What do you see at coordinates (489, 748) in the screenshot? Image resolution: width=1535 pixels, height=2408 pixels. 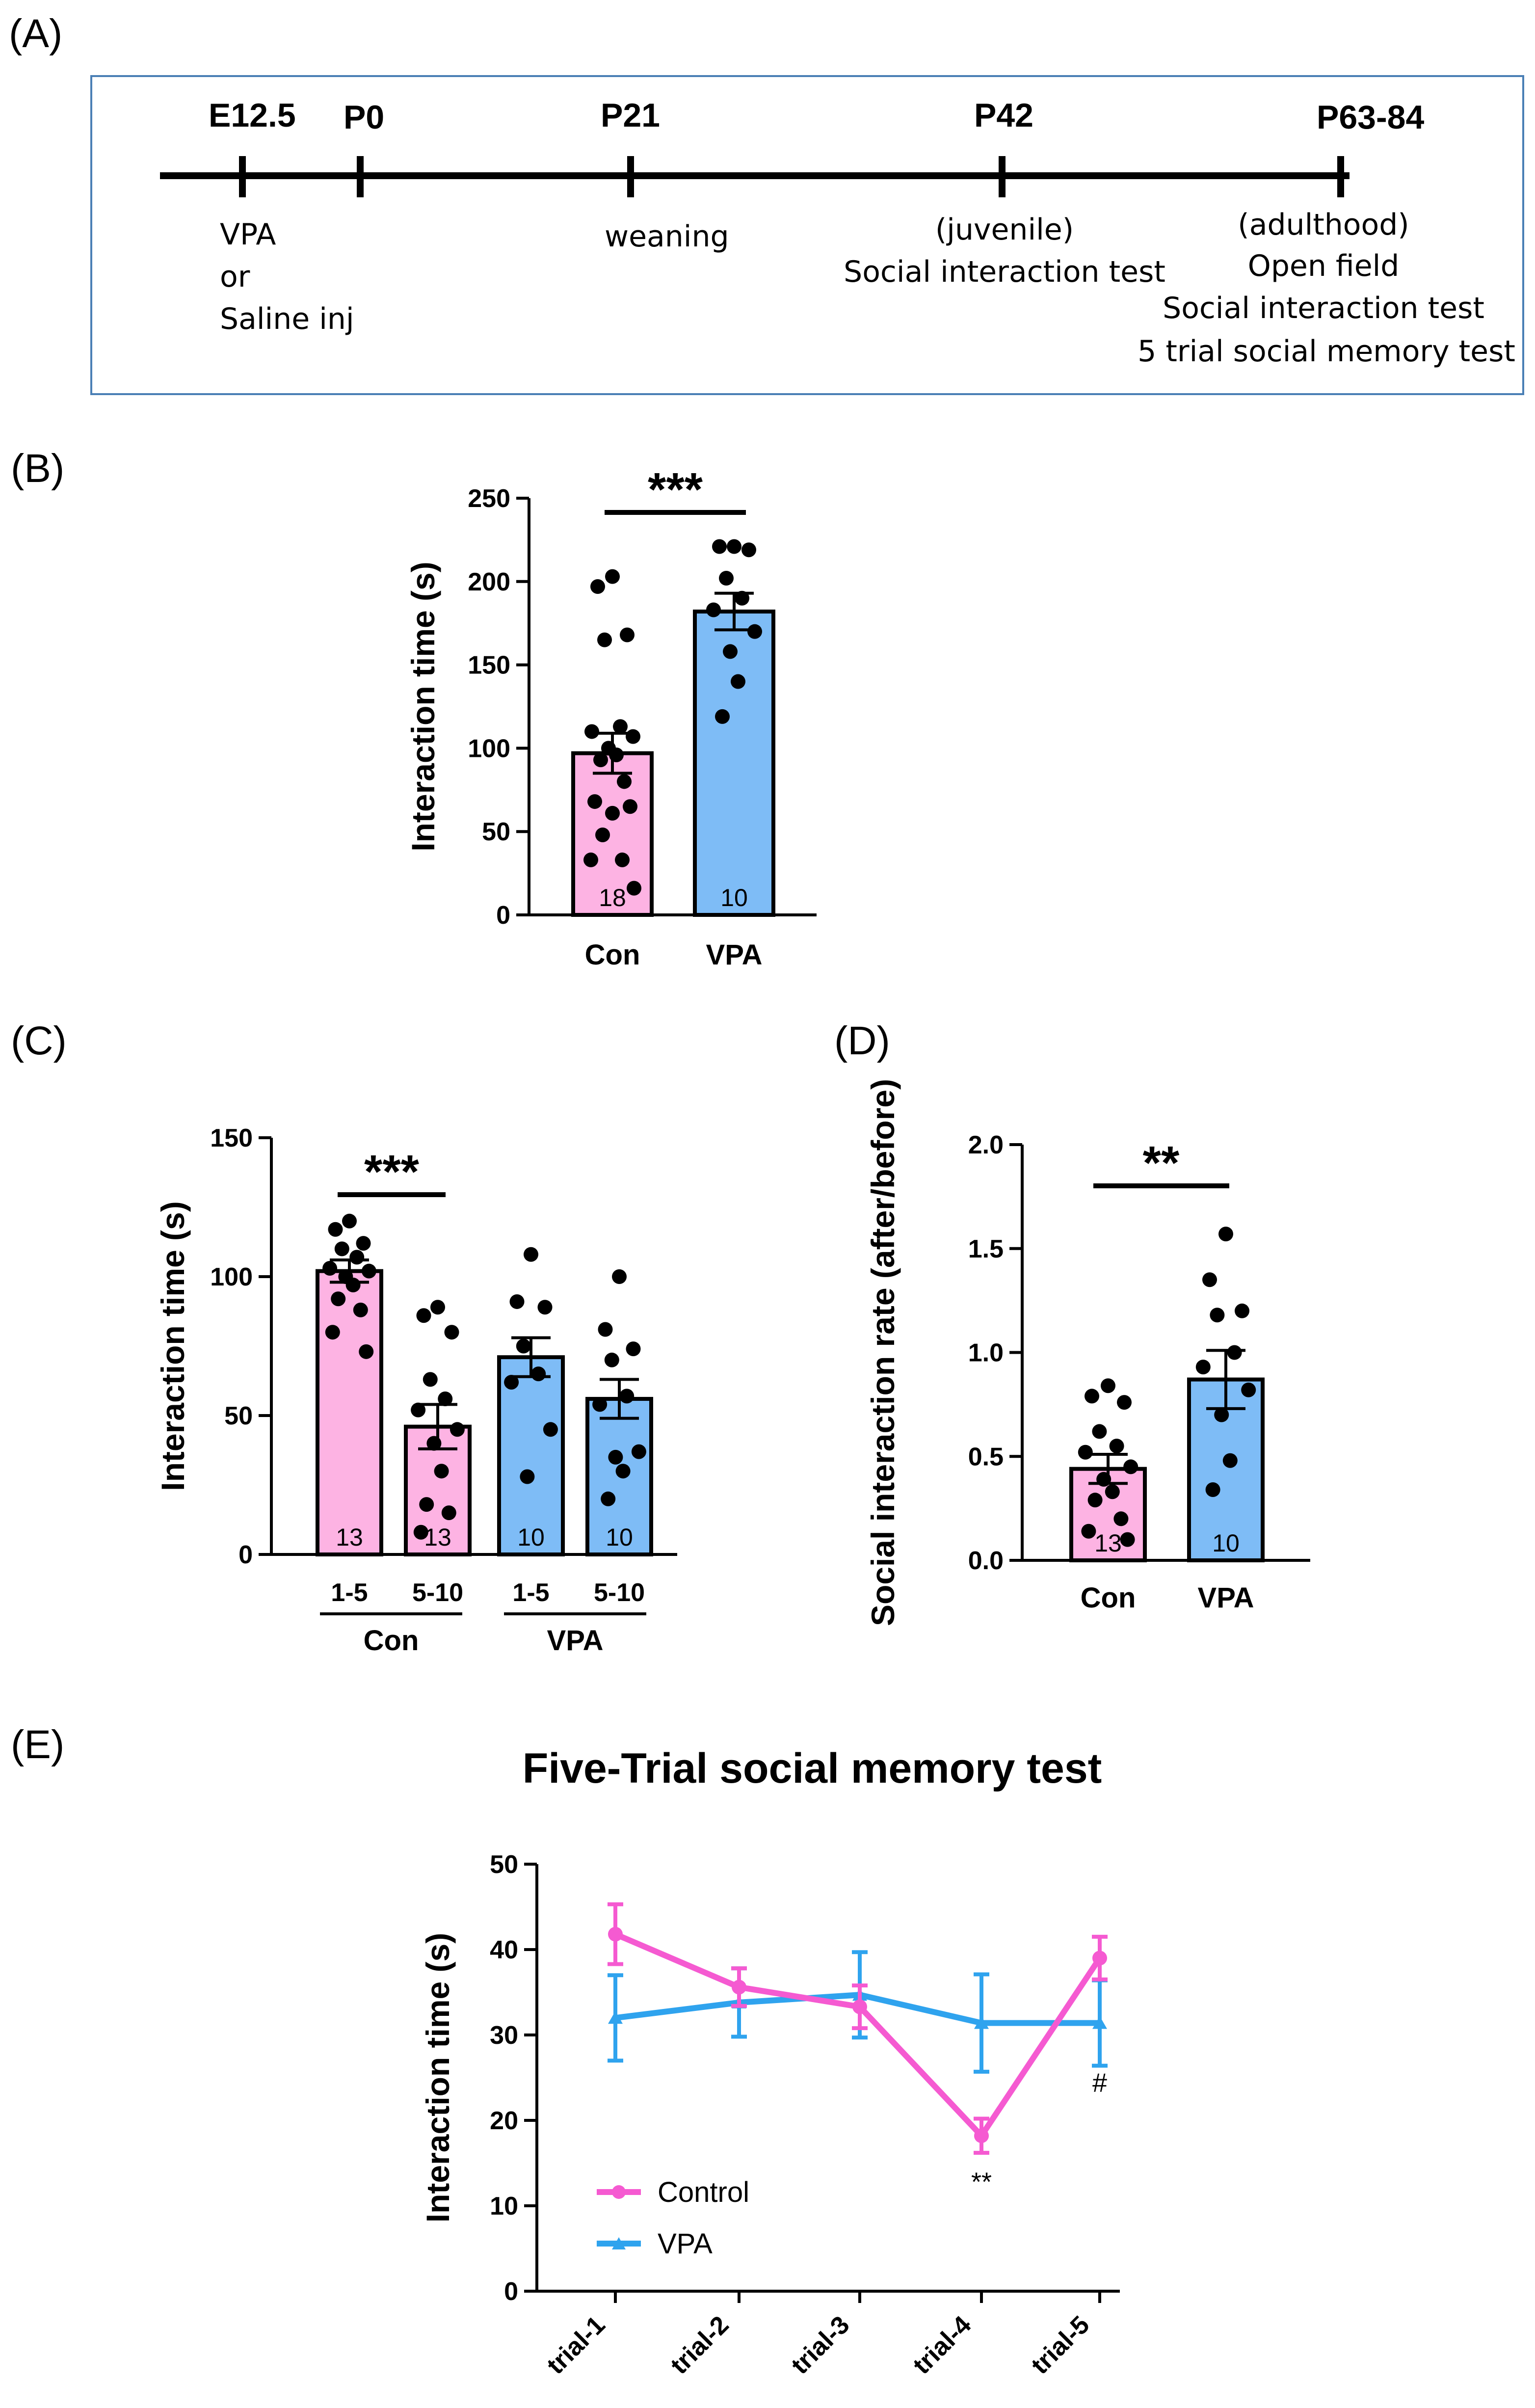 I see `y-tick-label: 100` at bounding box center [489, 748].